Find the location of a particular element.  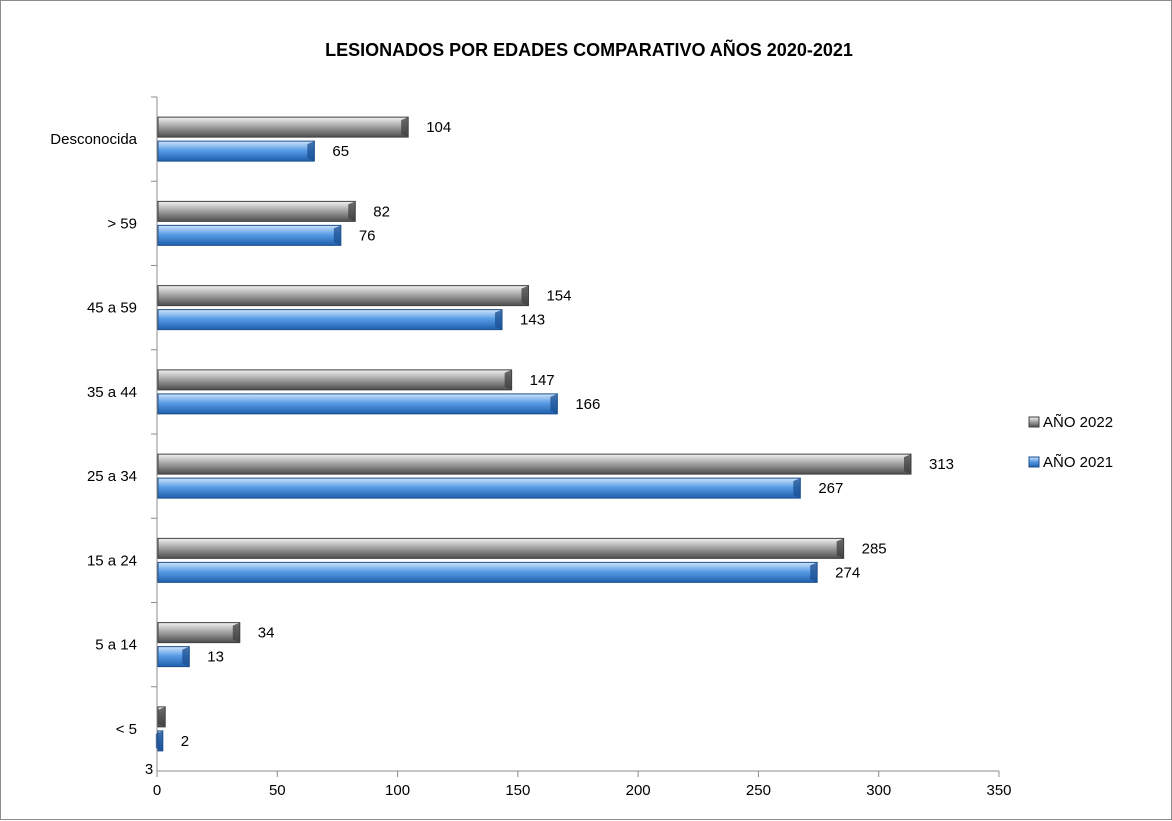

x-tick-label: 50 is located at coordinates (277, 790).